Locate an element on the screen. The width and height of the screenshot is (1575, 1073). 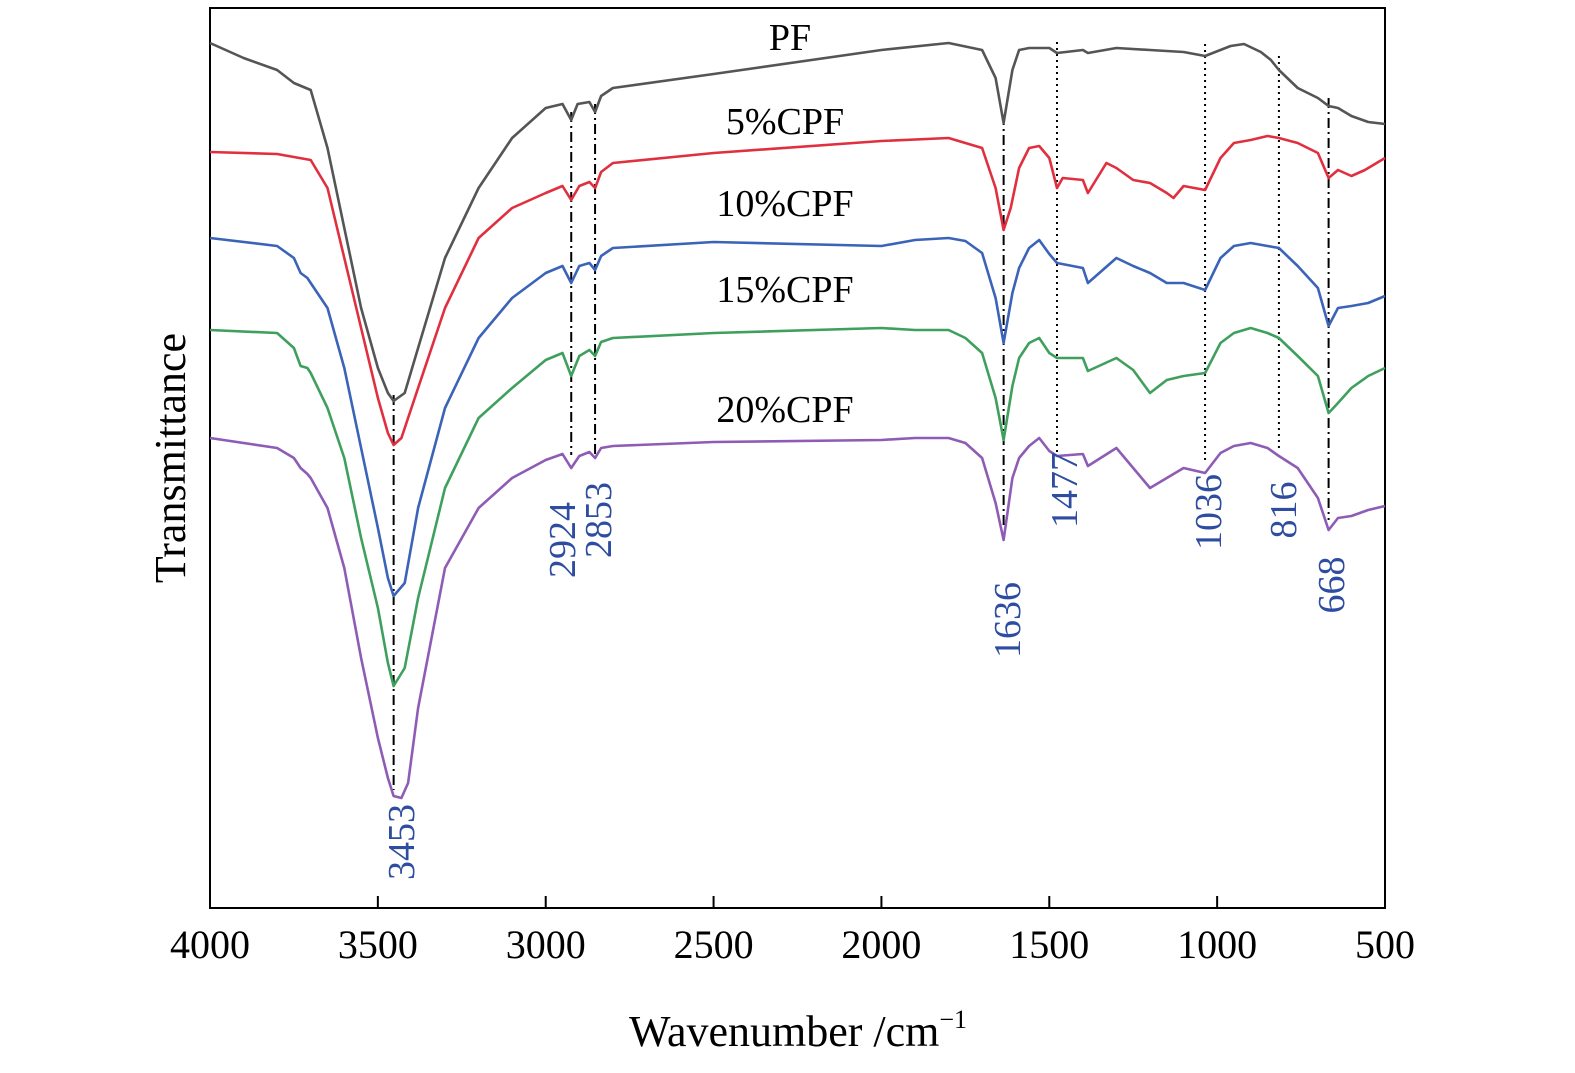
series-label-2: 10%CPF is located at coordinates (784, 204).